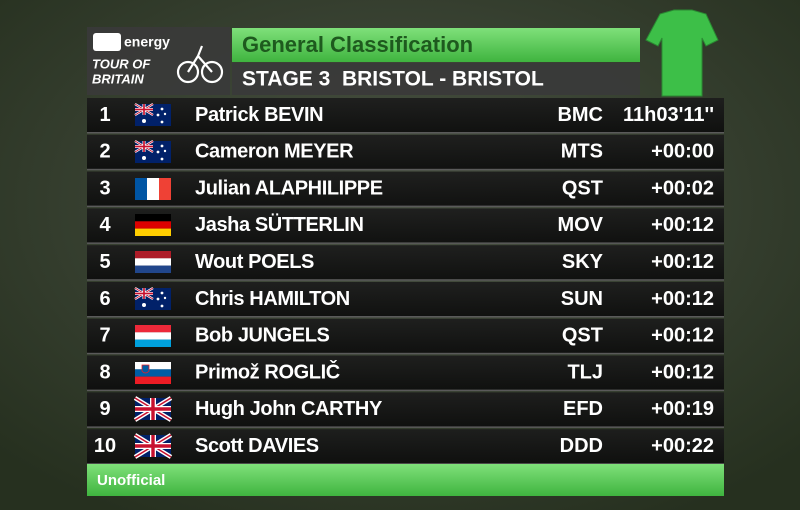 This screenshot has width=800, height=510. What do you see at coordinates (682, 446) in the screenshot?
I see `time: +00:22` at bounding box center [682, 446].